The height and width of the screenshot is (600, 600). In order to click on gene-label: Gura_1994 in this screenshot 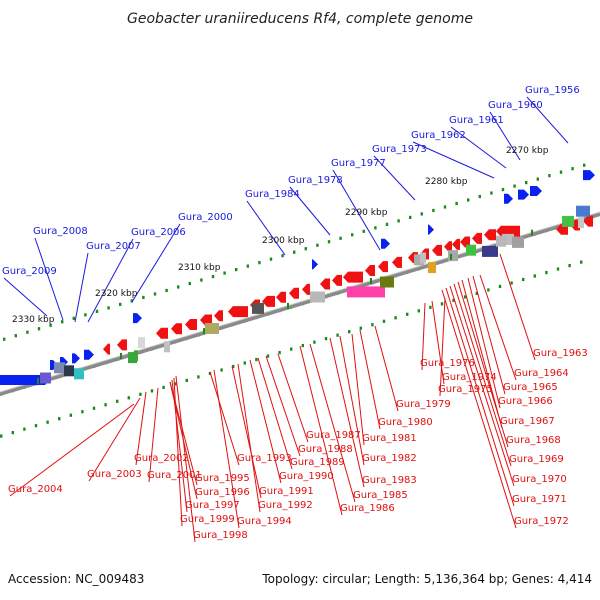, I will do `click(264, 521)`.